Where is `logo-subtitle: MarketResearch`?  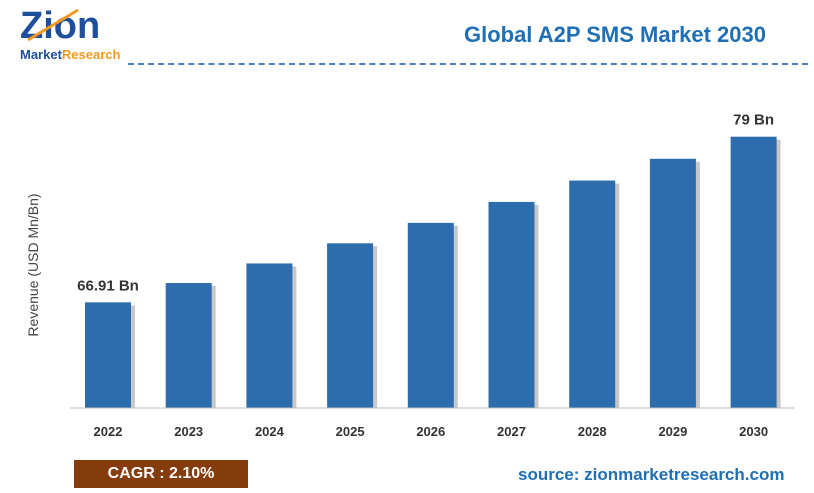 logo-subtitle: MarketResearch is located at coordinates (70, 55).